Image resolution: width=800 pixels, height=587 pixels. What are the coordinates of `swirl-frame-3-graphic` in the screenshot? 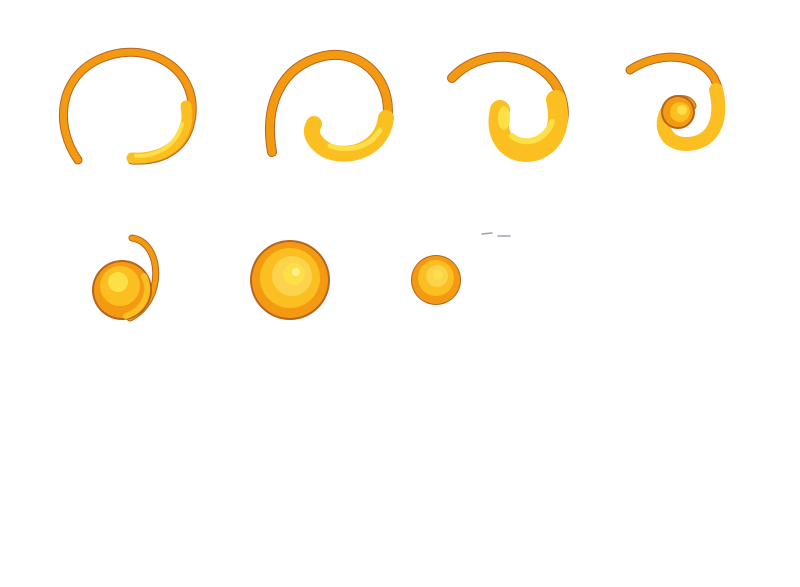 It's located at (510, 116).